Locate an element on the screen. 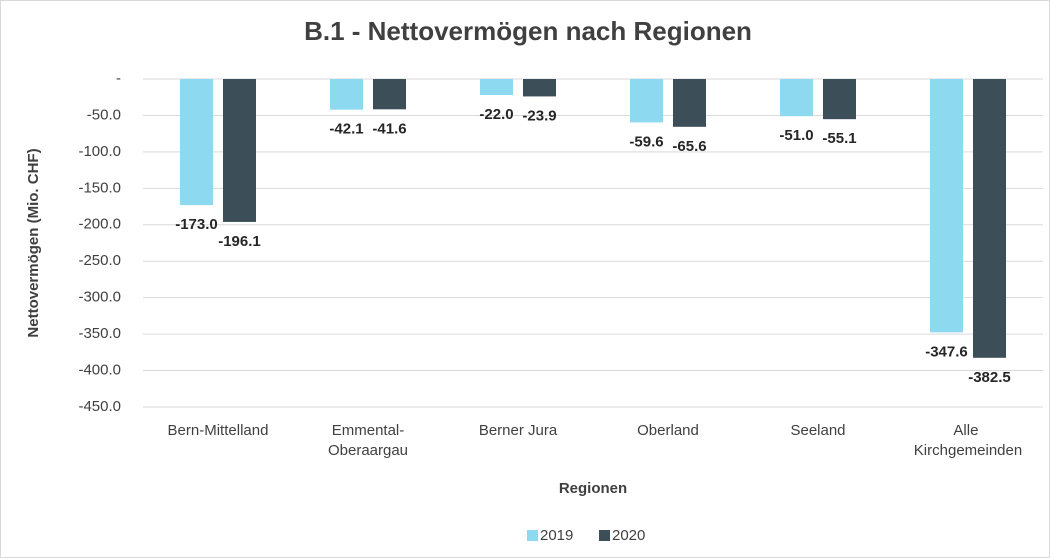  x-axis-title: Regionen is located at coordinates (593, 488).